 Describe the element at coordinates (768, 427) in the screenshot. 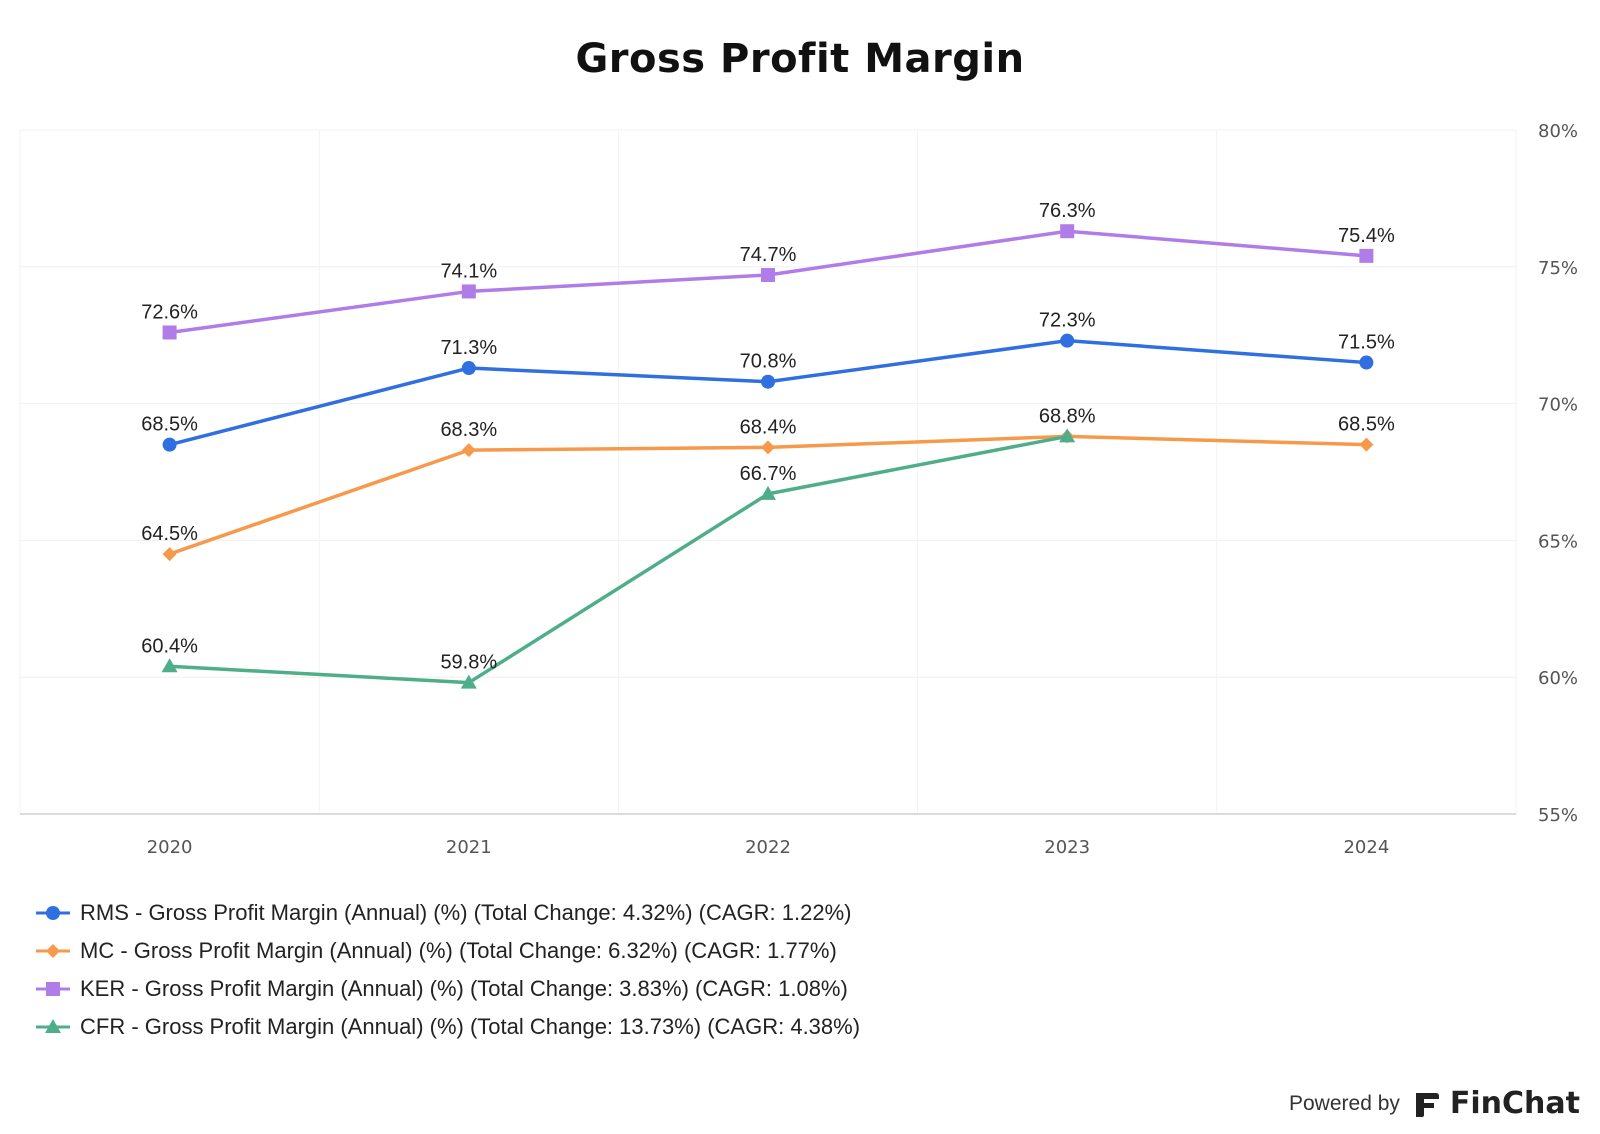

I see `data-label: 68.4%` at that location.